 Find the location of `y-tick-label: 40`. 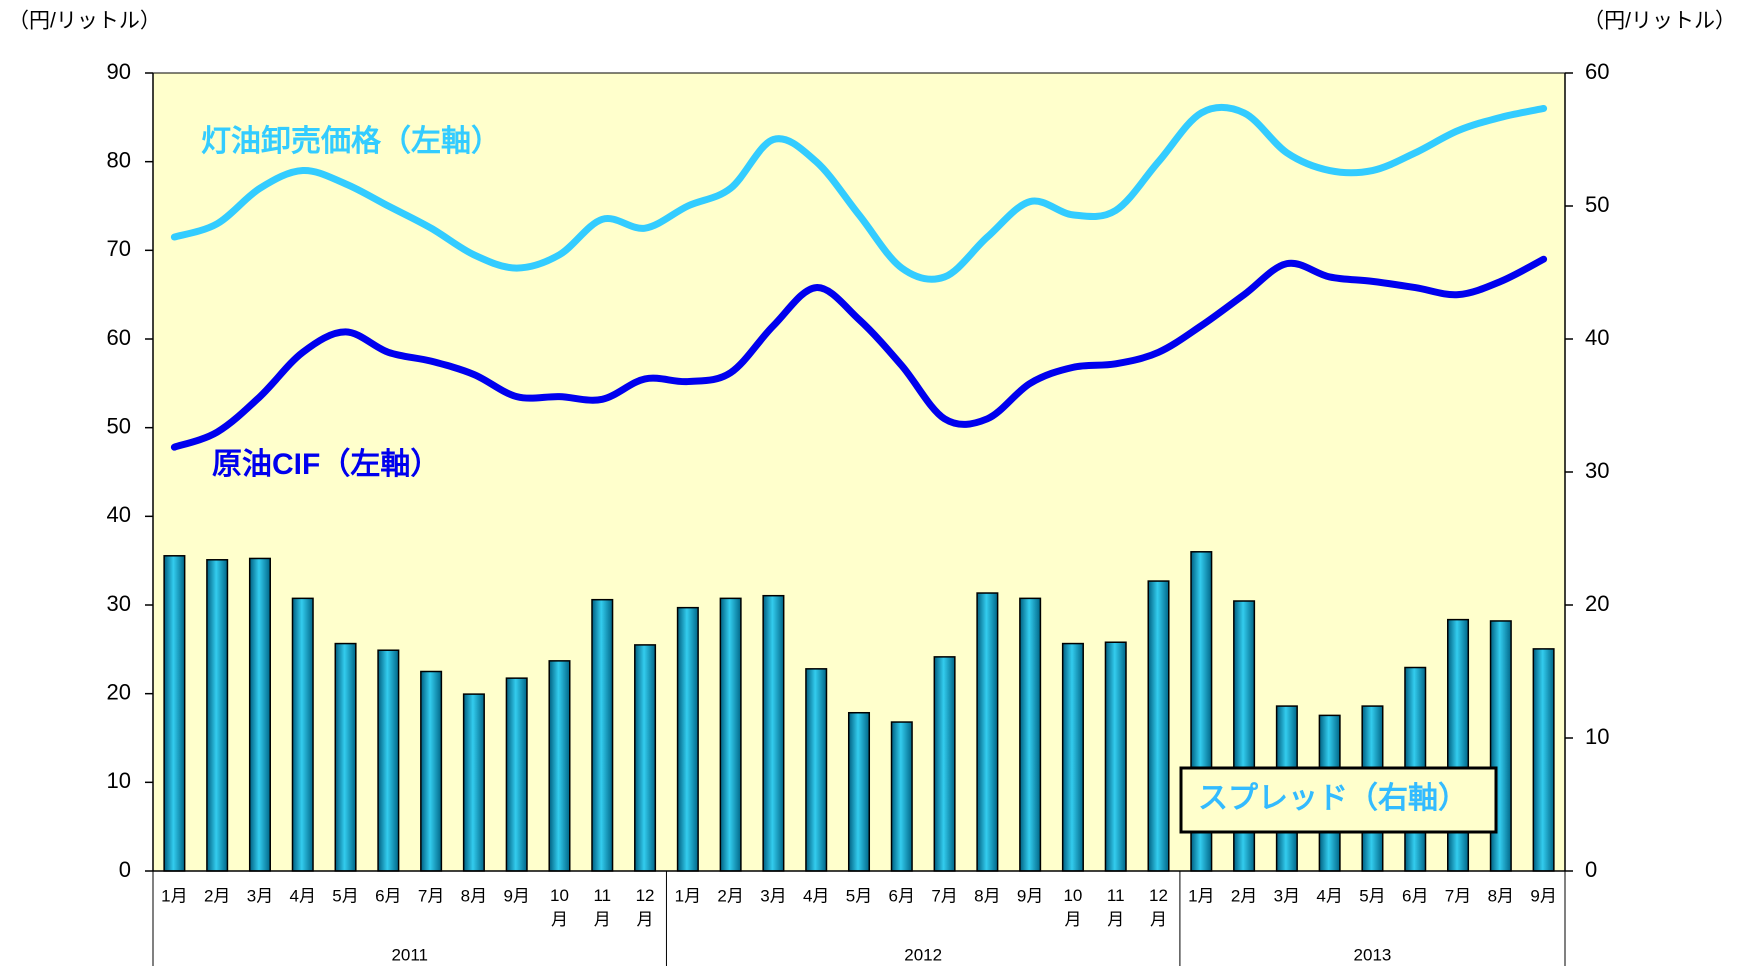

y-tick-label: 40 is located at coordinates (119, 514).